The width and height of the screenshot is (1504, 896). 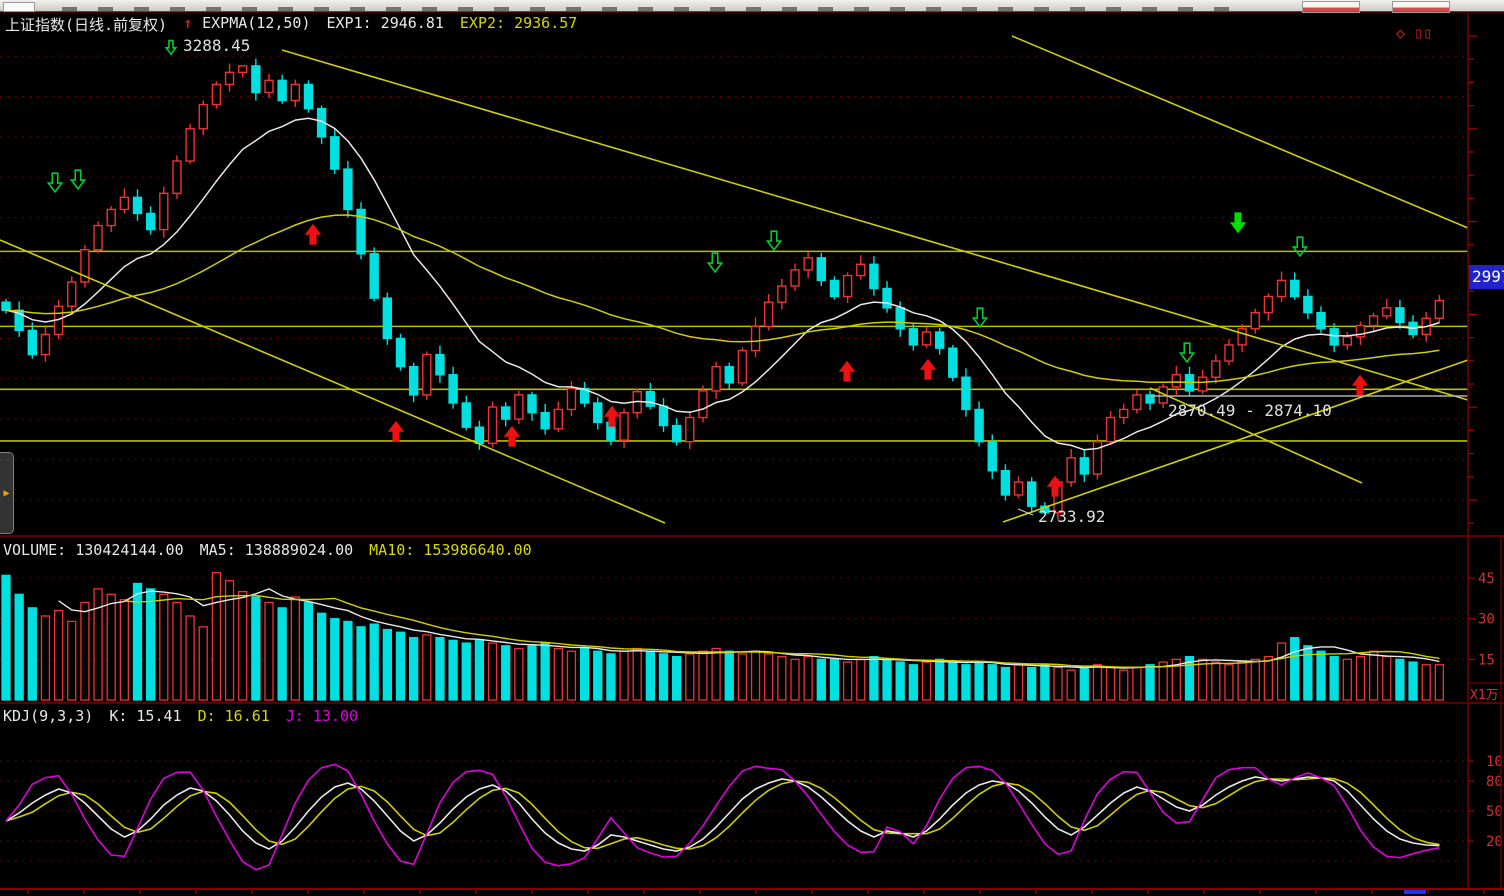 What do you see at coordinates (188, 23) in the screenshot?
I see `up-arrow-icon: ↑` at bounding box center [188, 23].